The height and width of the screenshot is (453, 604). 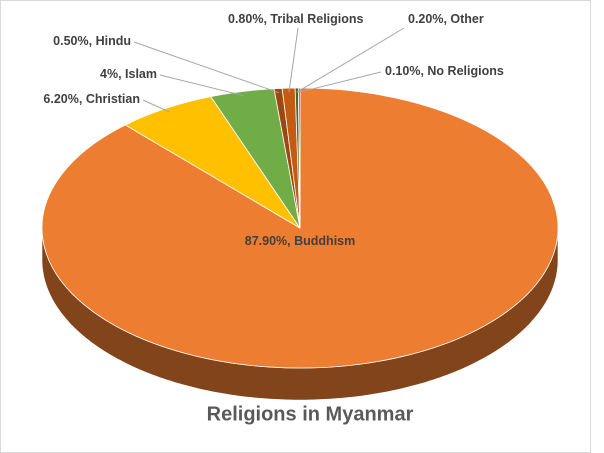 What do you see at coordinates (299, 158) in the screenshot?
I see `pie-slice` at bounding box center [299, 158].